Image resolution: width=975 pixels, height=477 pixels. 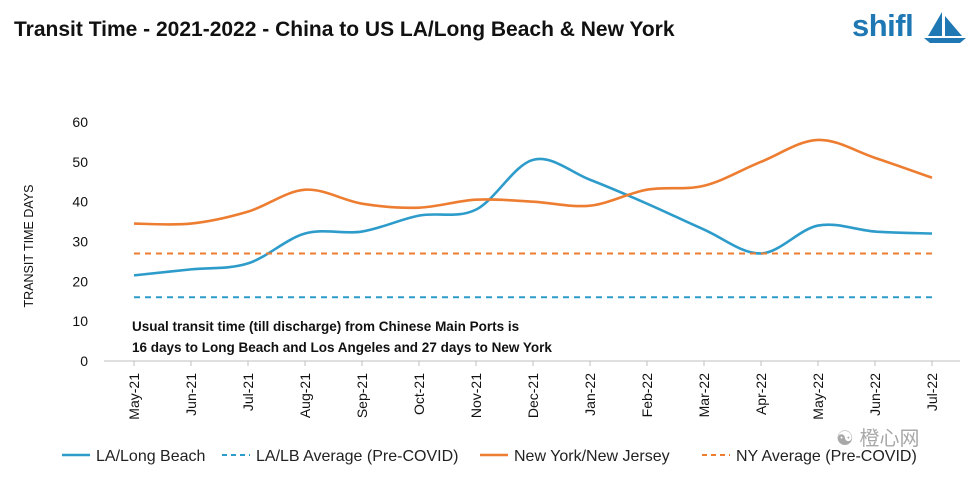 What do you see at coordinates (875, 394) in the screenshot?
I see `x-tick-label: Jun-22` at bounding box center [875, 394].